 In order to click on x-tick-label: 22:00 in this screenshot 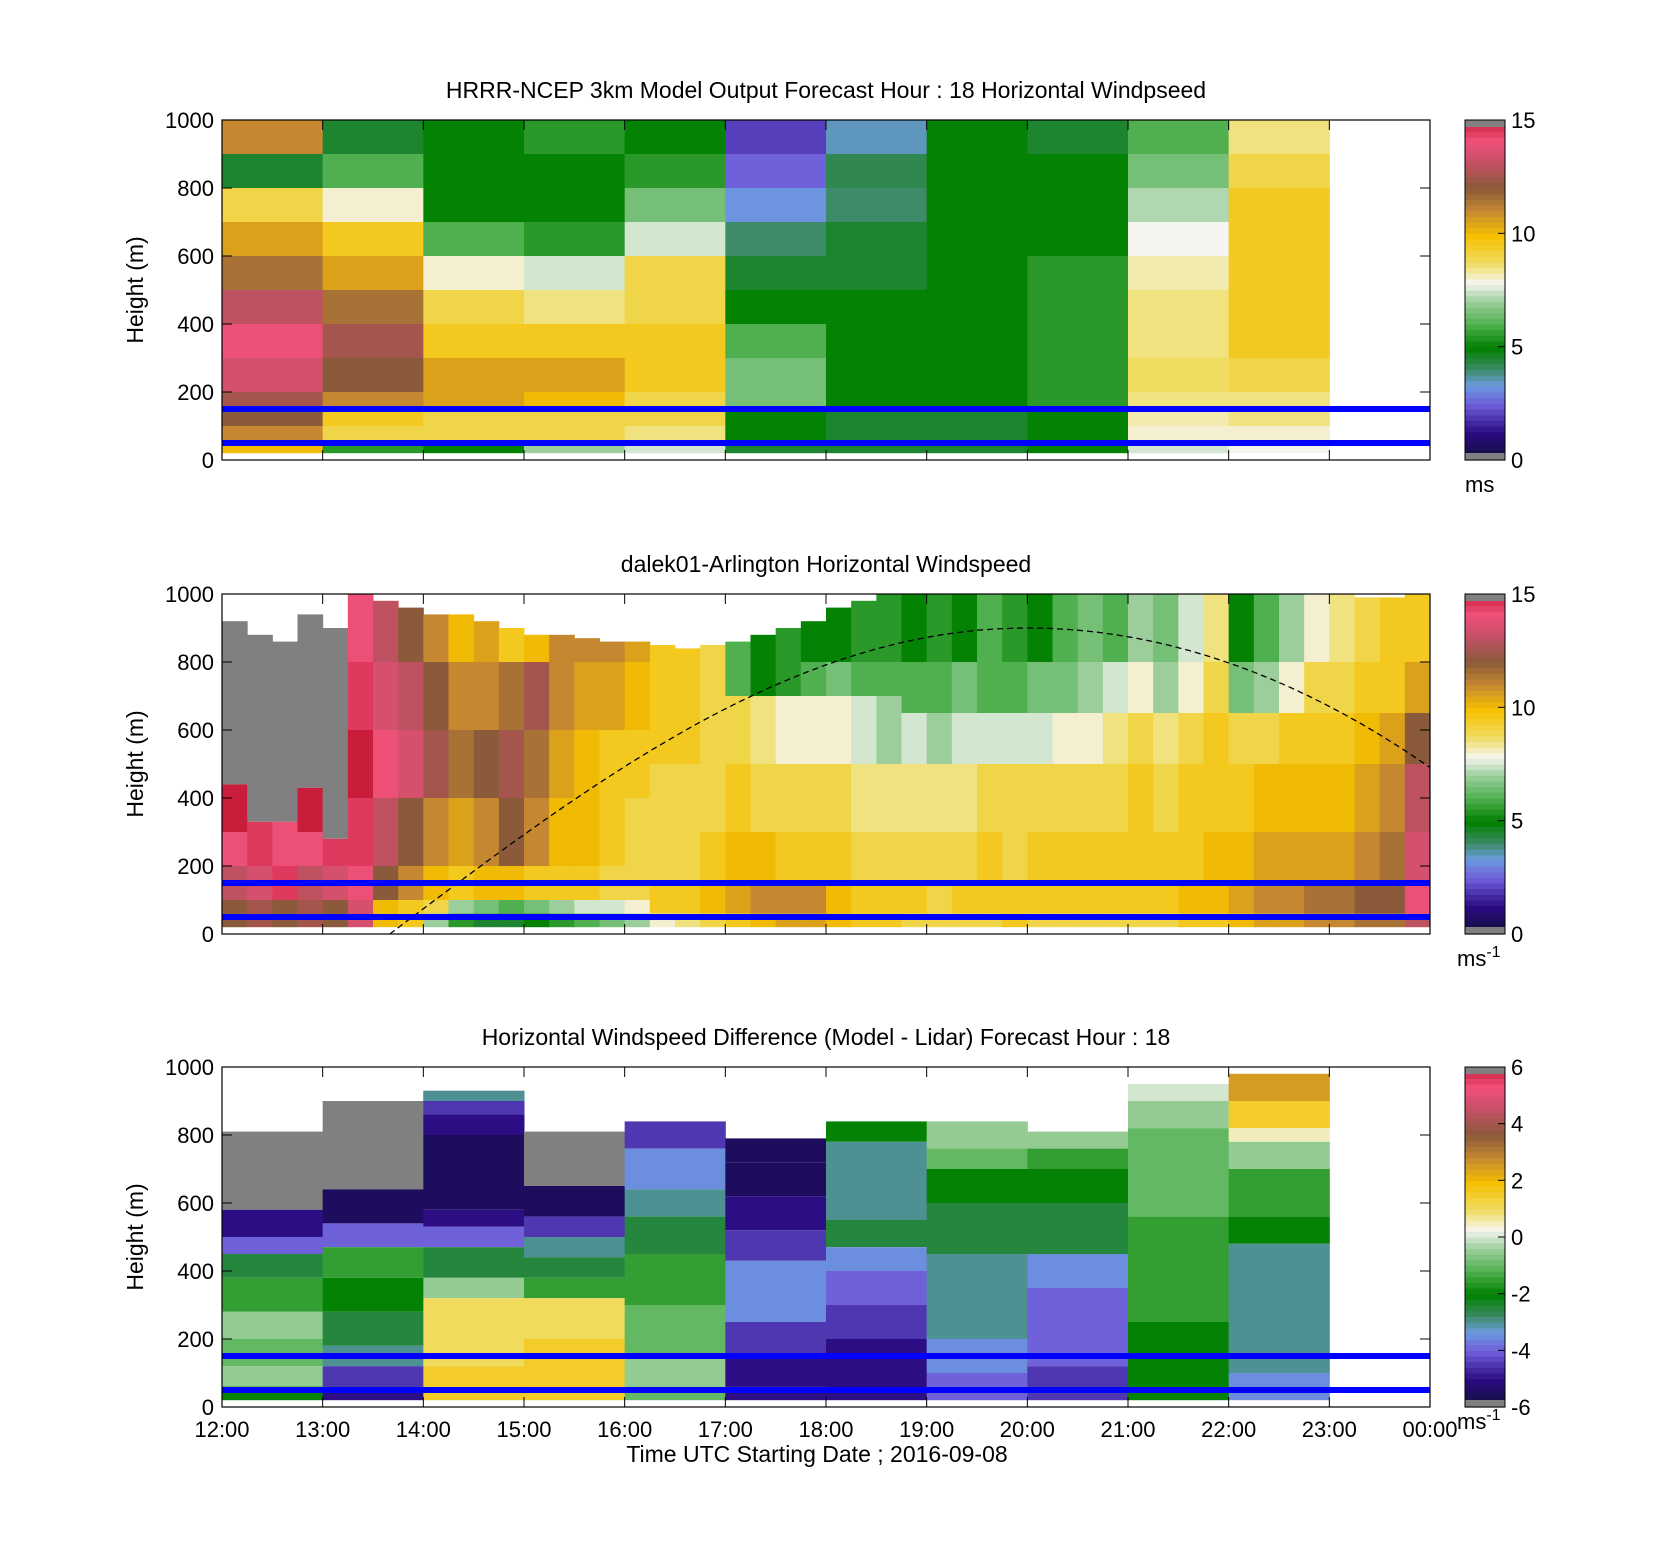, I will do `click(1228, 1429)`.